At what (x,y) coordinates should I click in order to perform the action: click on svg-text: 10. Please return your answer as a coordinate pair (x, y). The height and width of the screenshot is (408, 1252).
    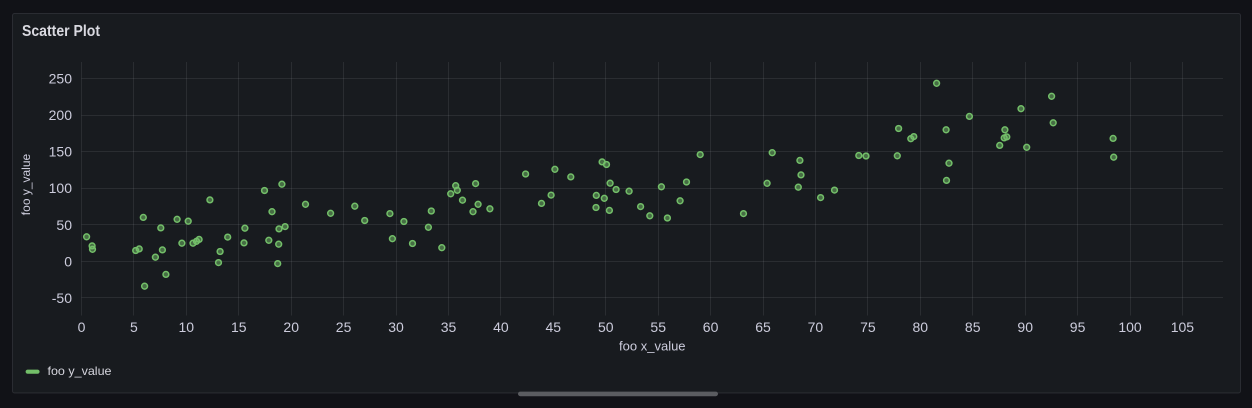
    Looking at the image, I should click on (187, 327).